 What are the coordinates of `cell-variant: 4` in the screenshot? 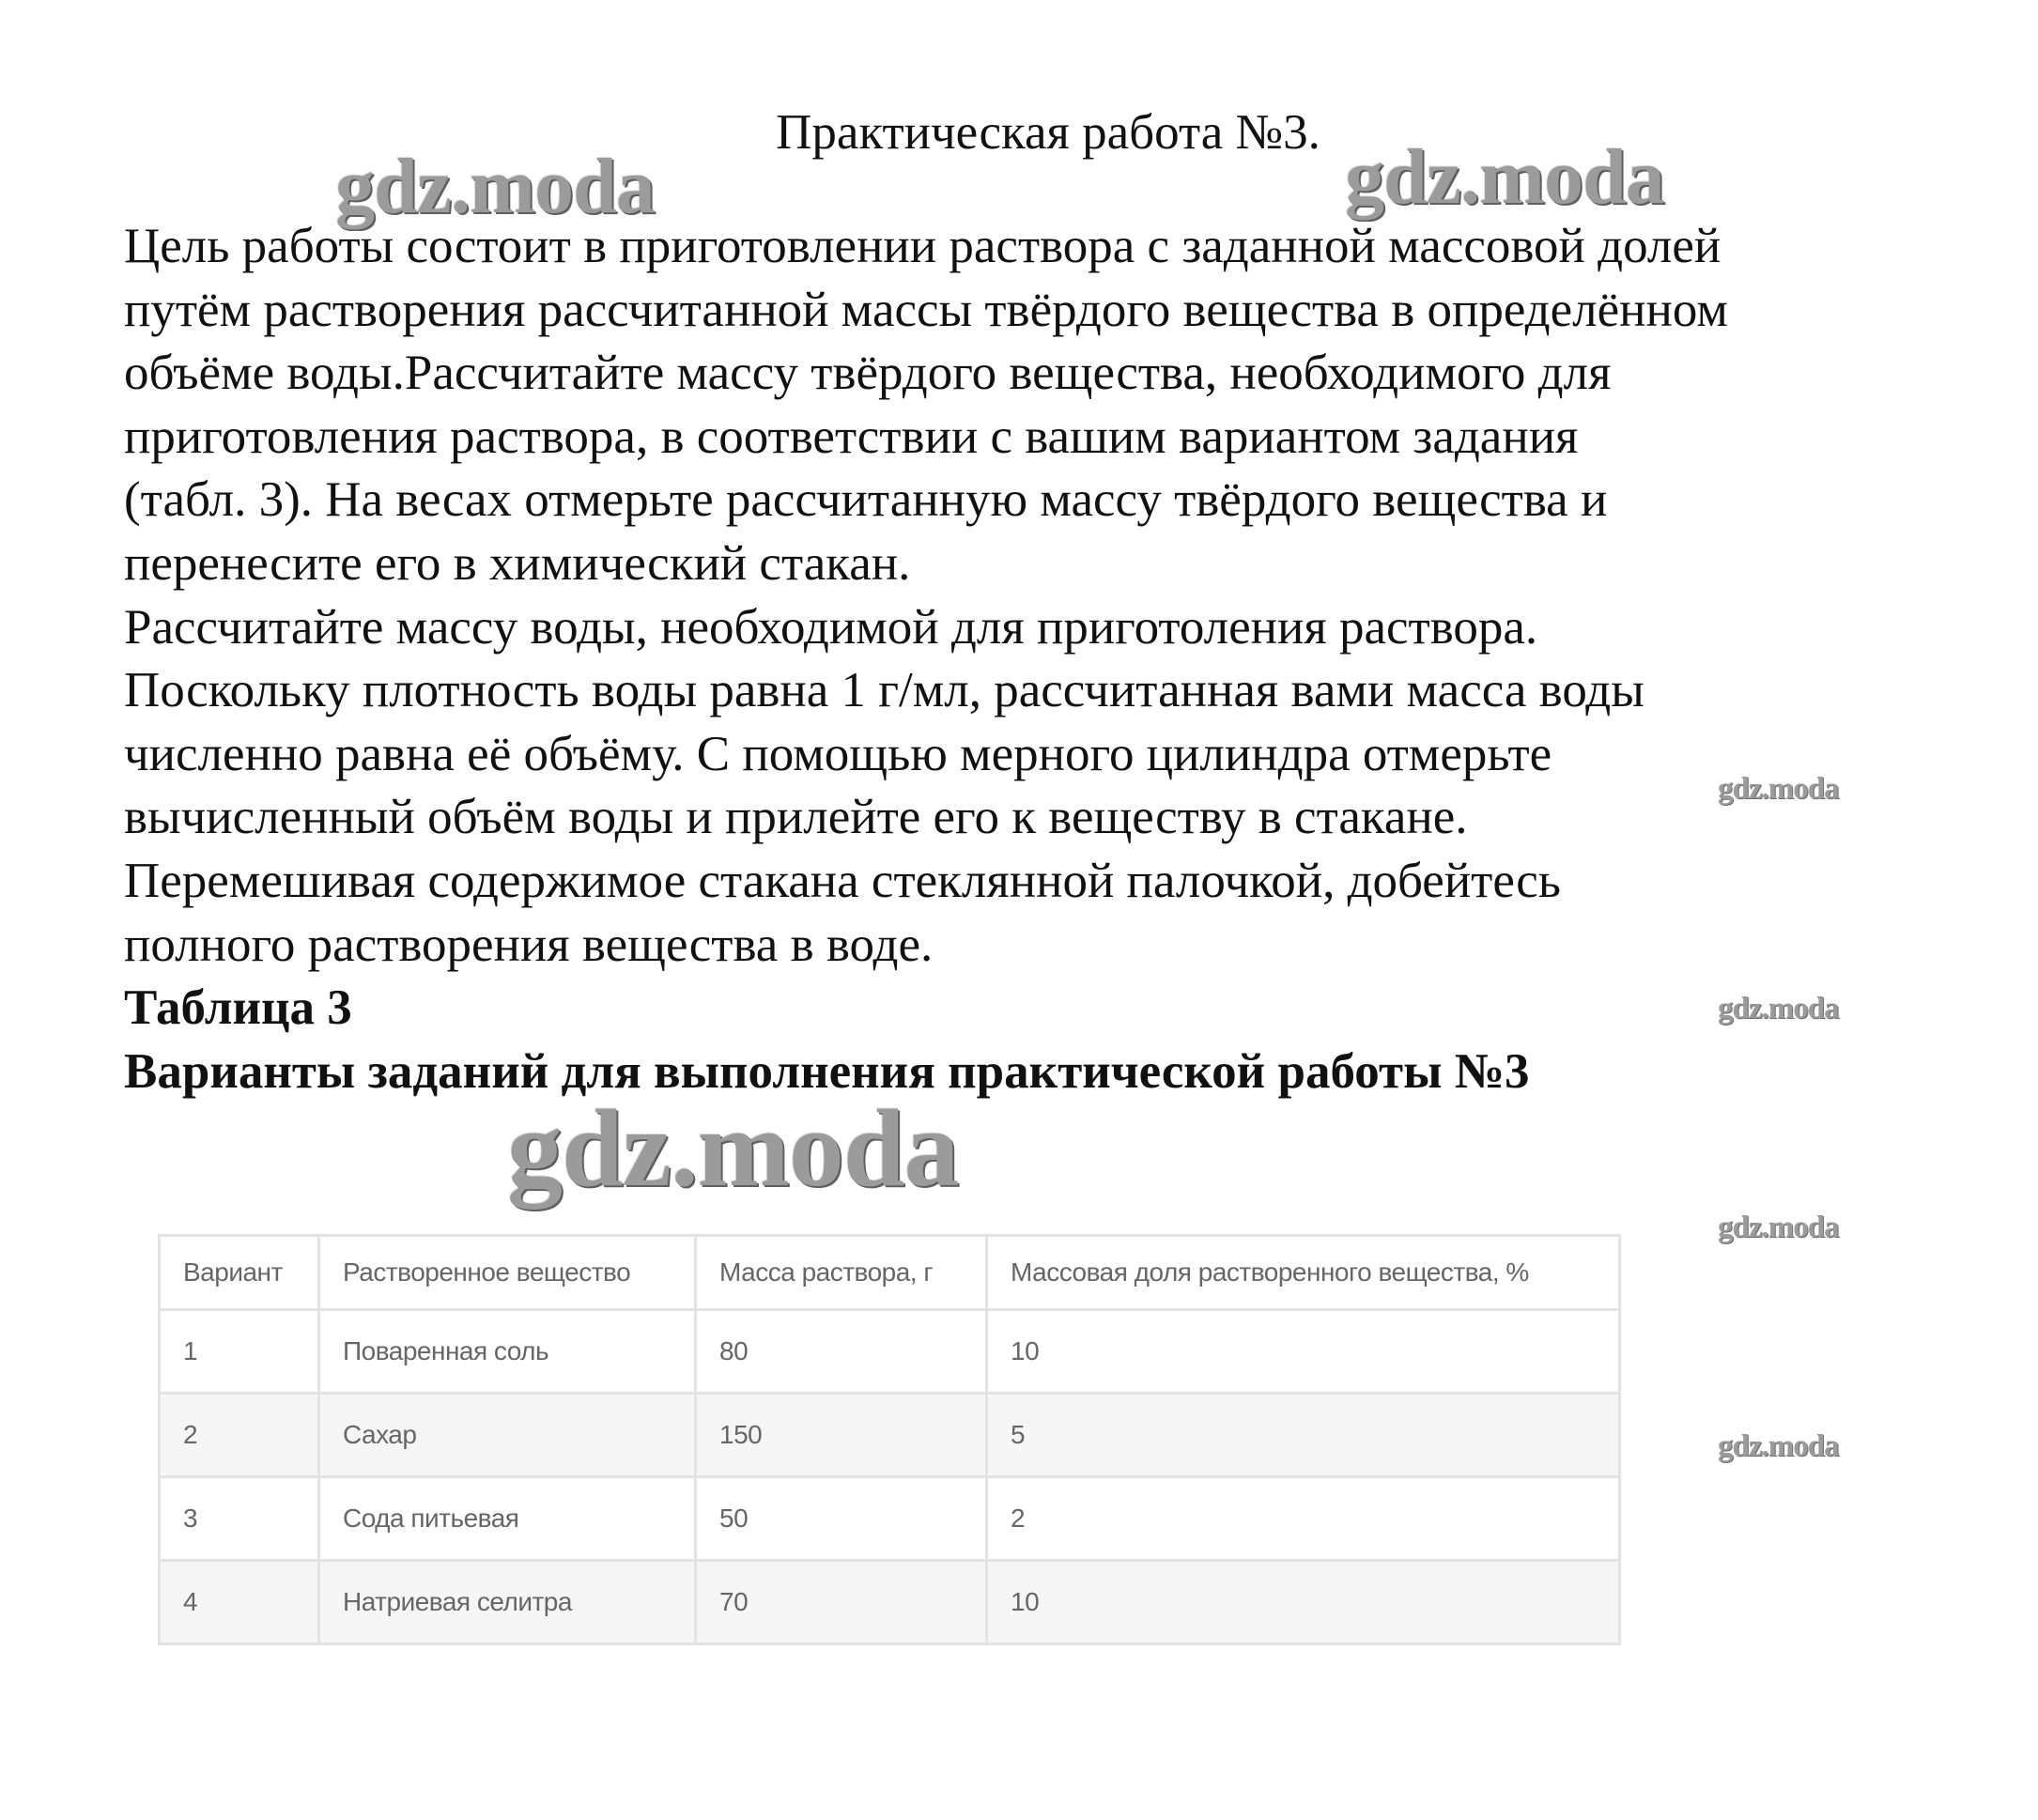 It's located at (239, 1602).